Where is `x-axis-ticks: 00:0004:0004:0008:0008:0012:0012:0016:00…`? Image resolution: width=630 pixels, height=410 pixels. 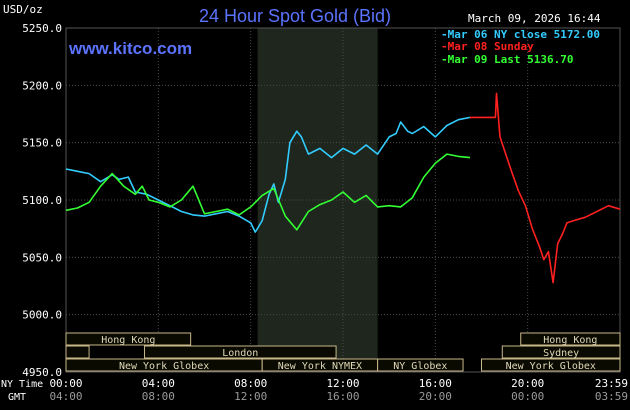 x-axis-ticks: 00:0004:0004:0008:0008:0012:0012:0016:00… is located at coordinates (338, 390).